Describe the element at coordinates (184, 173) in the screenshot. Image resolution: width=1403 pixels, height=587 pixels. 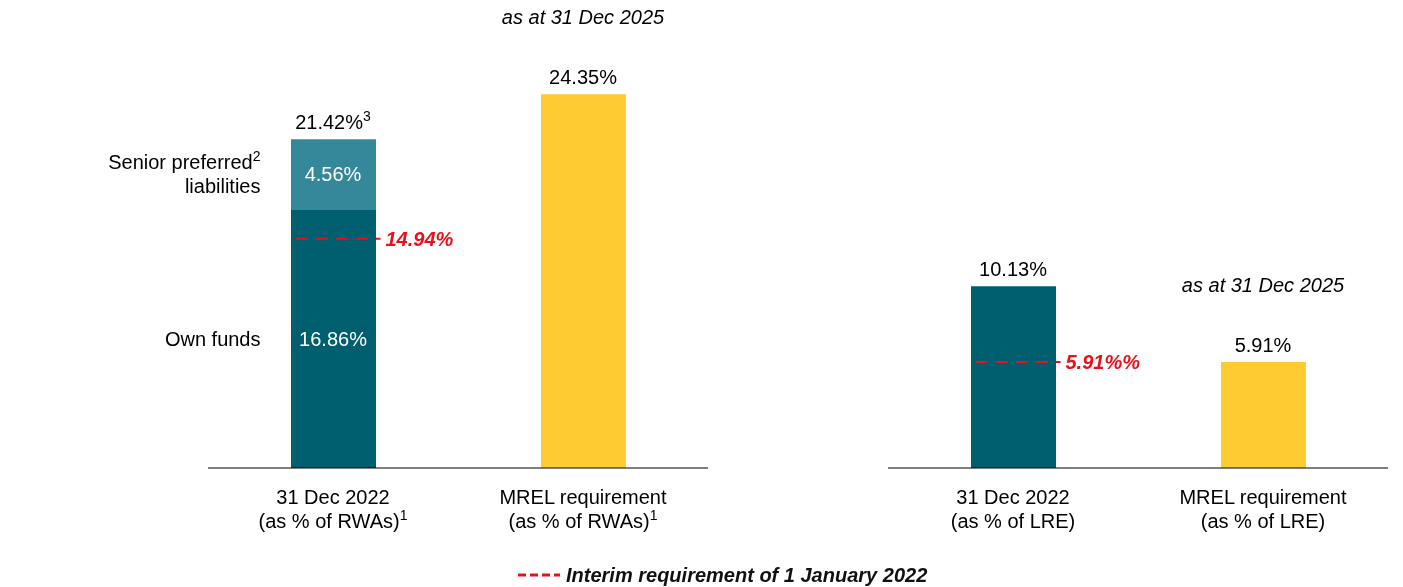
I see `series-label: Senior preferred$^{2}$ liabilities` at that location.